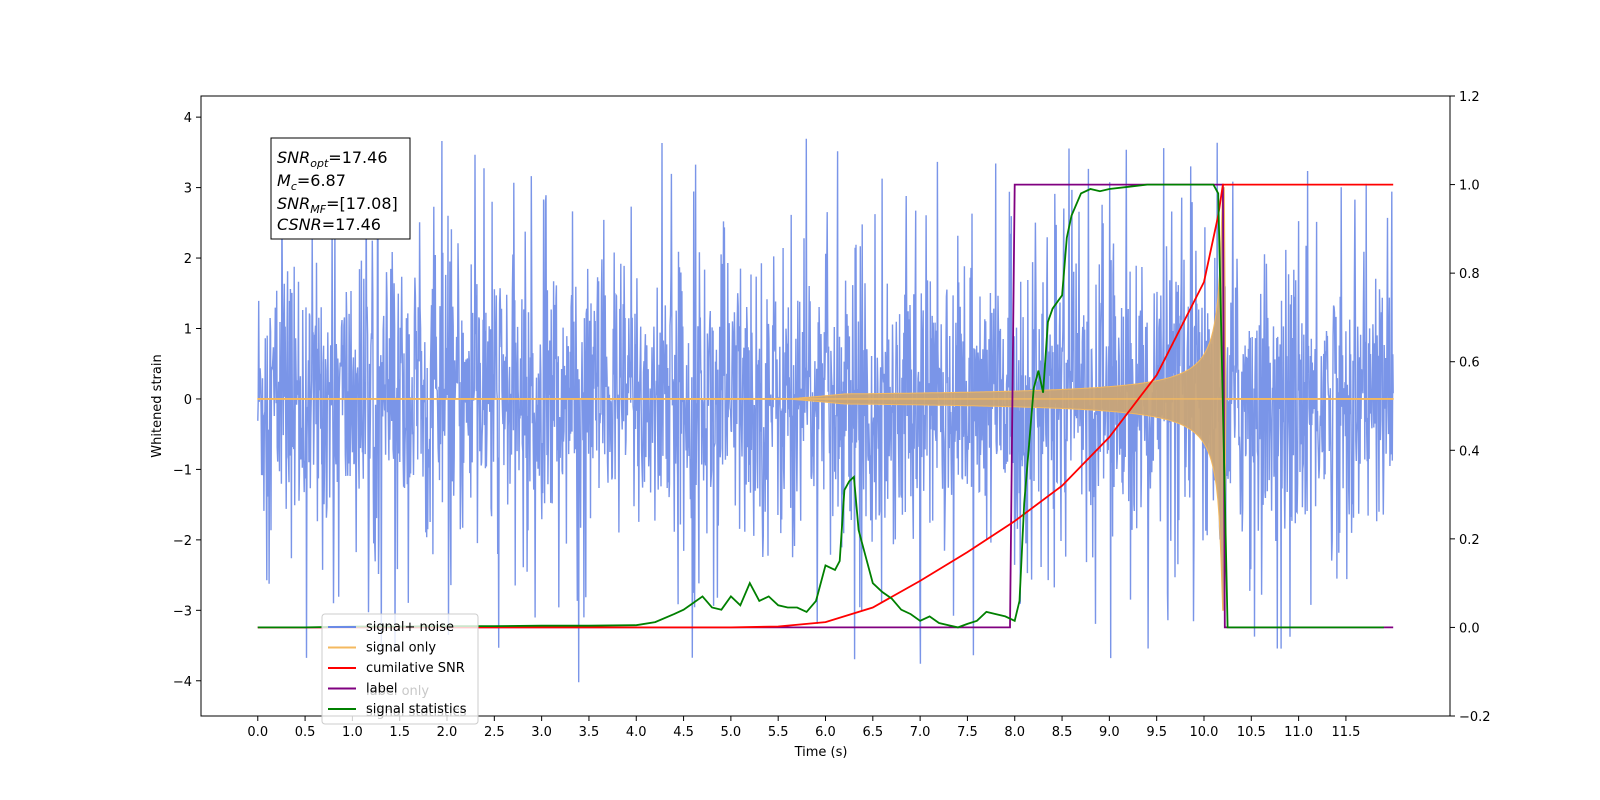 The image size is (1600, 800). Describe the element at coordinates (1470, 407) in the screenshot. I see `right-y-axis: 1.2 1.0 0.8 0.6 0.4 0.2 0.0 −0.2` at that location.